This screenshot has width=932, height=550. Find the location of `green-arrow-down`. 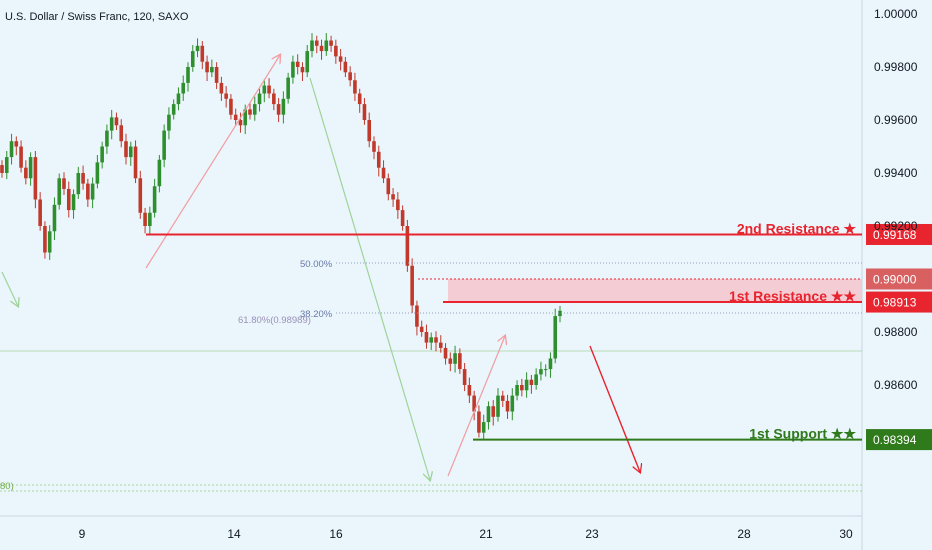

green-arrow-down is located at coordinates (369, 278).